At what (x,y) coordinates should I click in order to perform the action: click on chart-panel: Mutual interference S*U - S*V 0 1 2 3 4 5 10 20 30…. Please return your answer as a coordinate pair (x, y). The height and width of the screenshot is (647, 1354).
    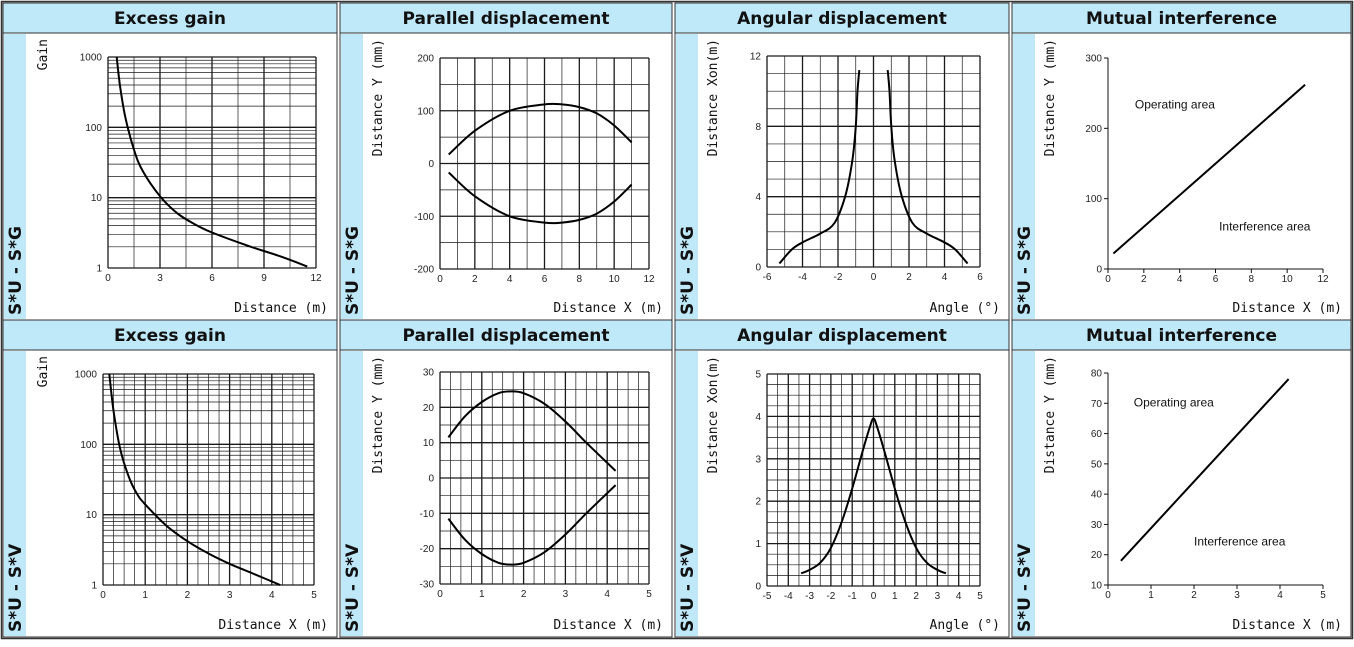
    Looking at the image, I should click on (1181, 478).